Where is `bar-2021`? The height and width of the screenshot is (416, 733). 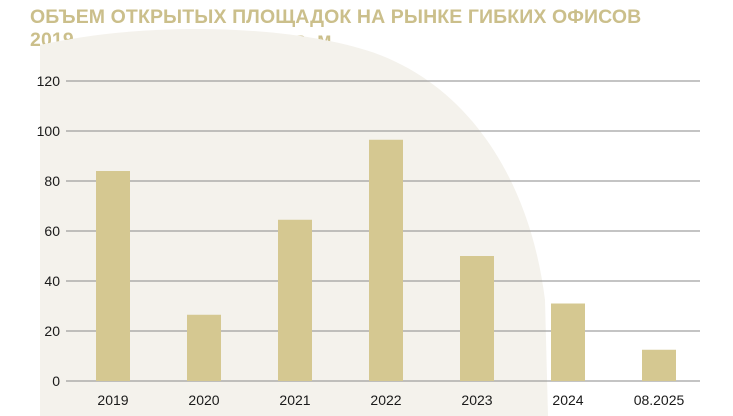
bar-2021 is located at coordinates (295, 300).